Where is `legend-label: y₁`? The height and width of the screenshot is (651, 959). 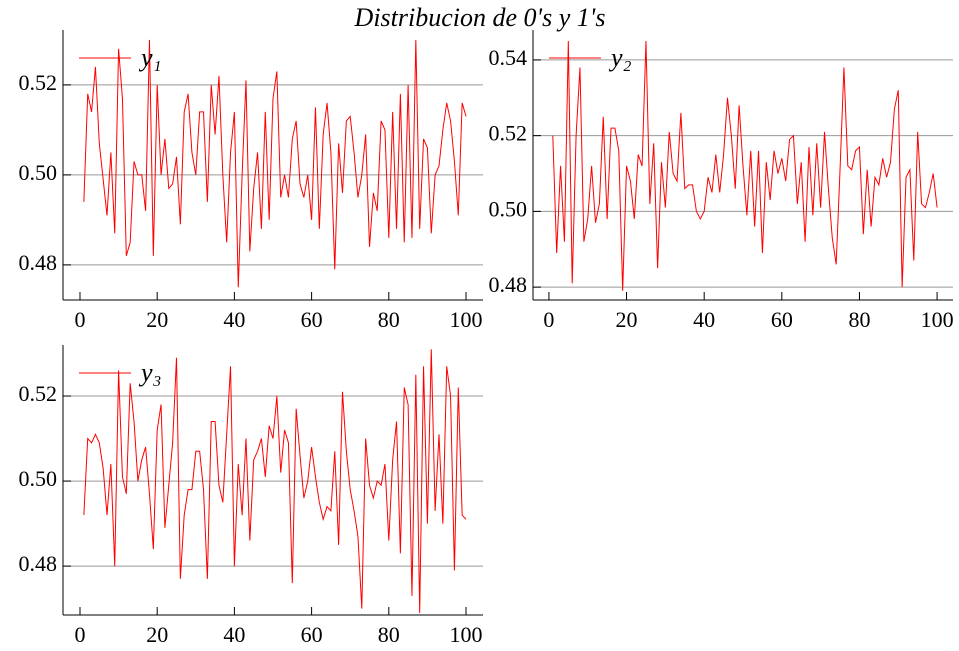 legend-label: y₁ is located at coordinates (150, 57).